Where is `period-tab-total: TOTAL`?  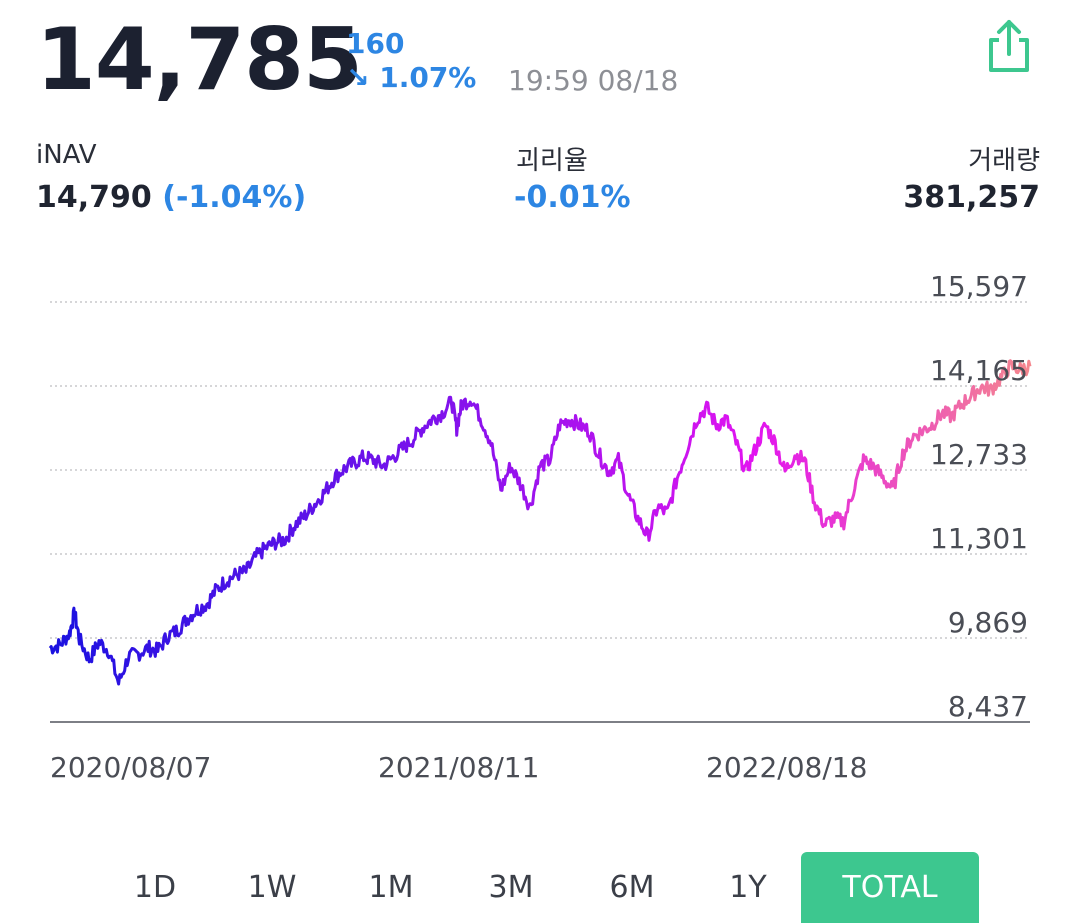 period-tab-total: TOTAL is located at coordinates (890, 887).